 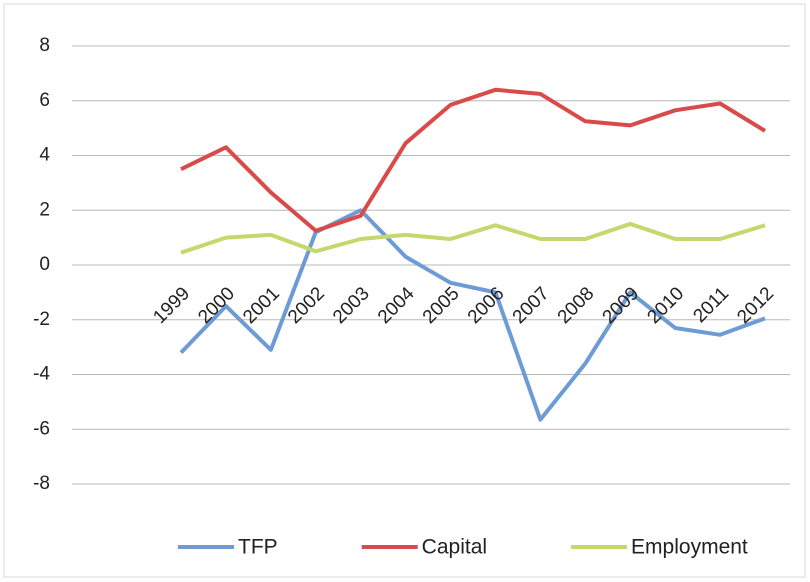 What do you see at coordinates (454, 547) in the screenshot?
I see `legend-label: Capital` at bounding box center [454, 547].